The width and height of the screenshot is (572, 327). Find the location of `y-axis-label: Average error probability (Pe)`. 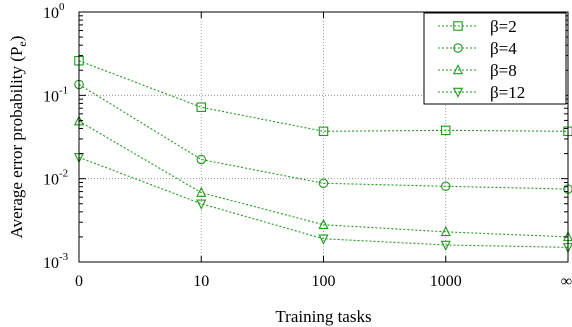

y-axis-label: Average error probability (Pe) is located at coordinates (18, 137).